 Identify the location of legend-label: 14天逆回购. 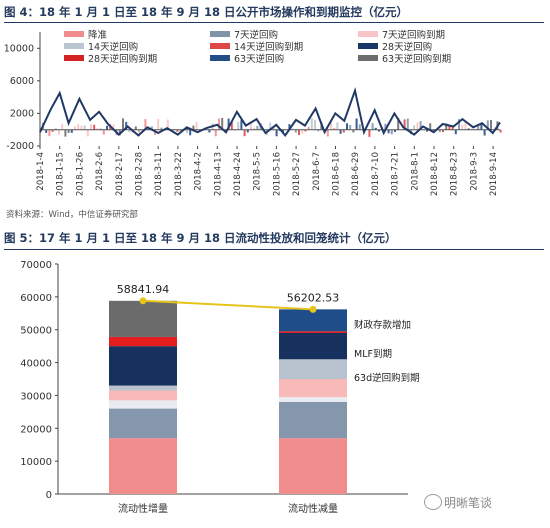
(113, 47).